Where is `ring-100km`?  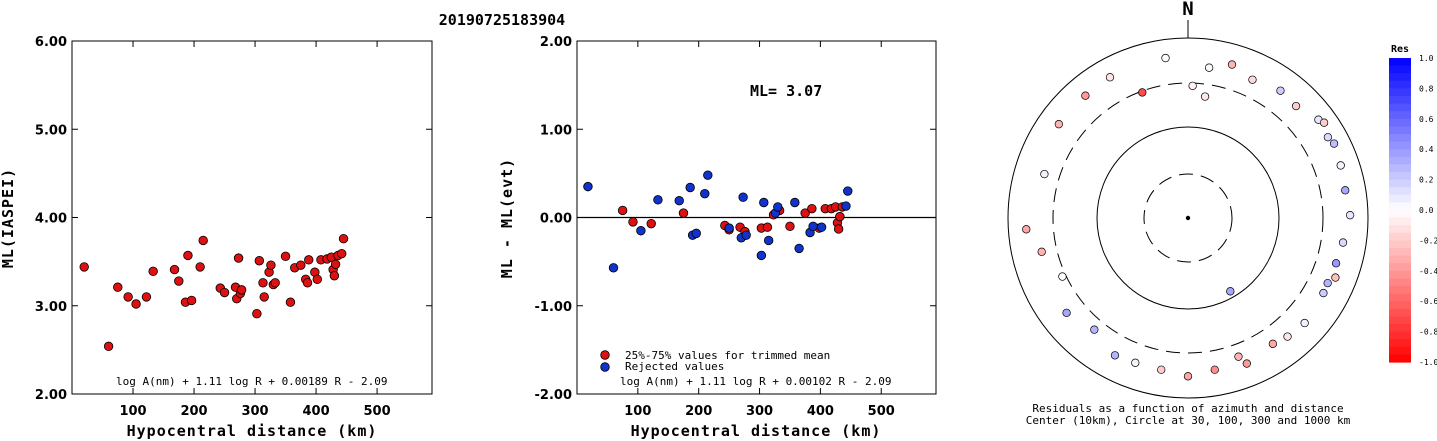 ring-100km is located at coordinates (1188, 218).